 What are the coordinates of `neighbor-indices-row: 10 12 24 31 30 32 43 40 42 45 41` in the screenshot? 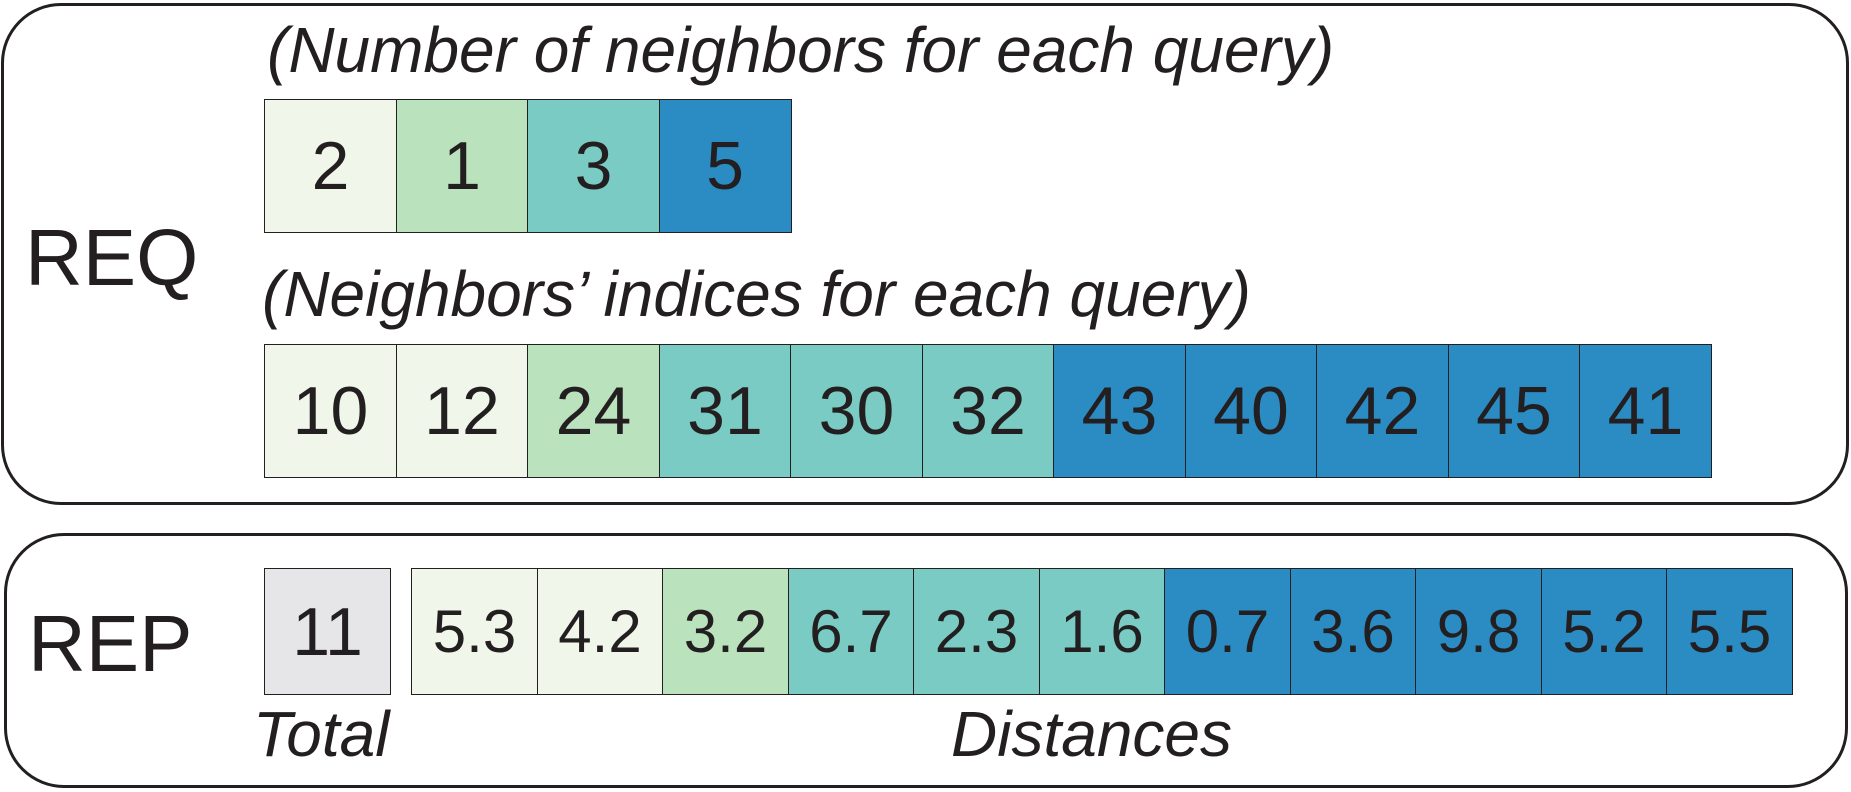 It's located at (988, 411).